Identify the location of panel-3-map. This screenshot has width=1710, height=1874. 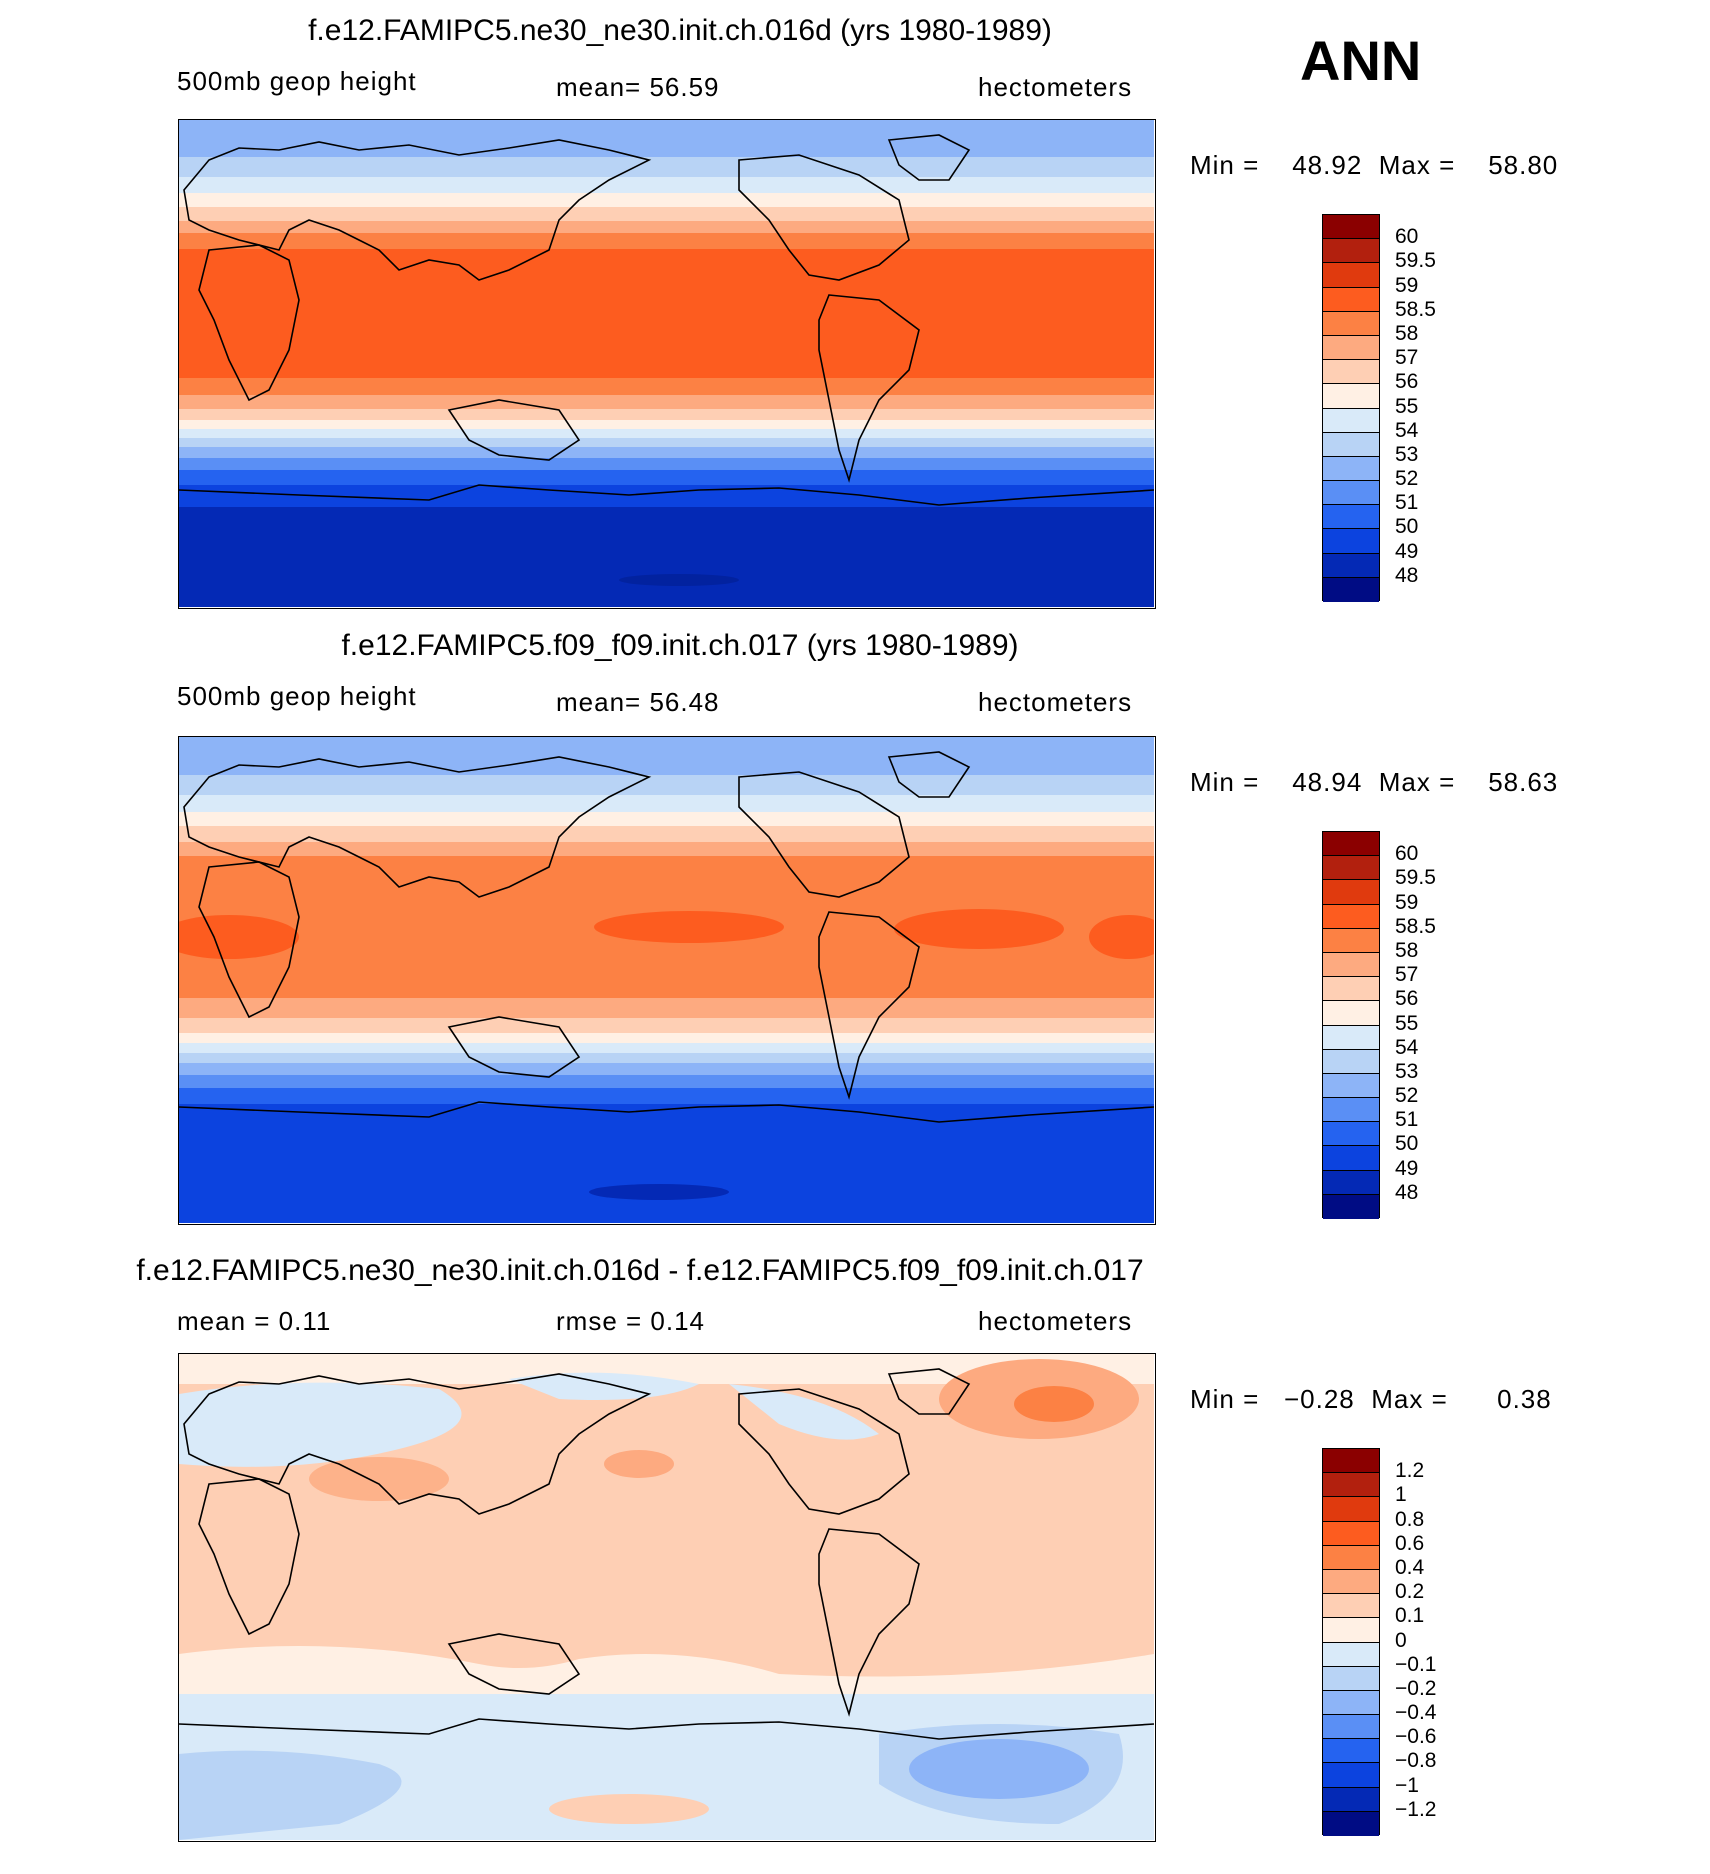
(667, 1597).